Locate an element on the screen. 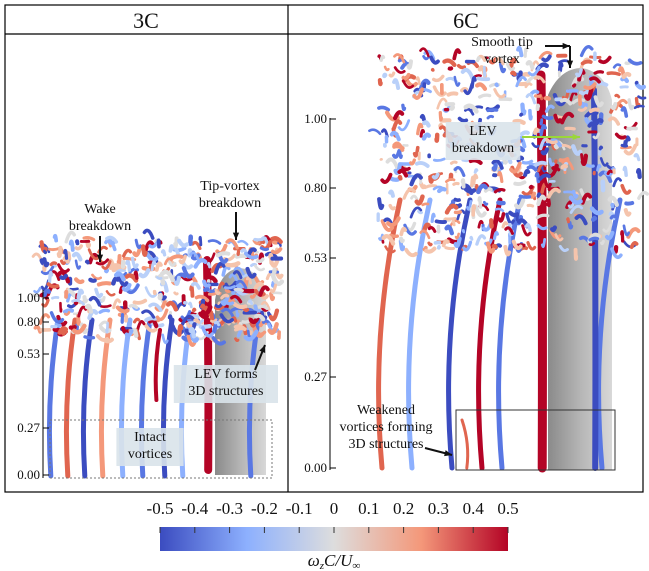 The height and width of the screenshot is (571, 649). annotation: LEV forms is located at coordinates (225, 374).